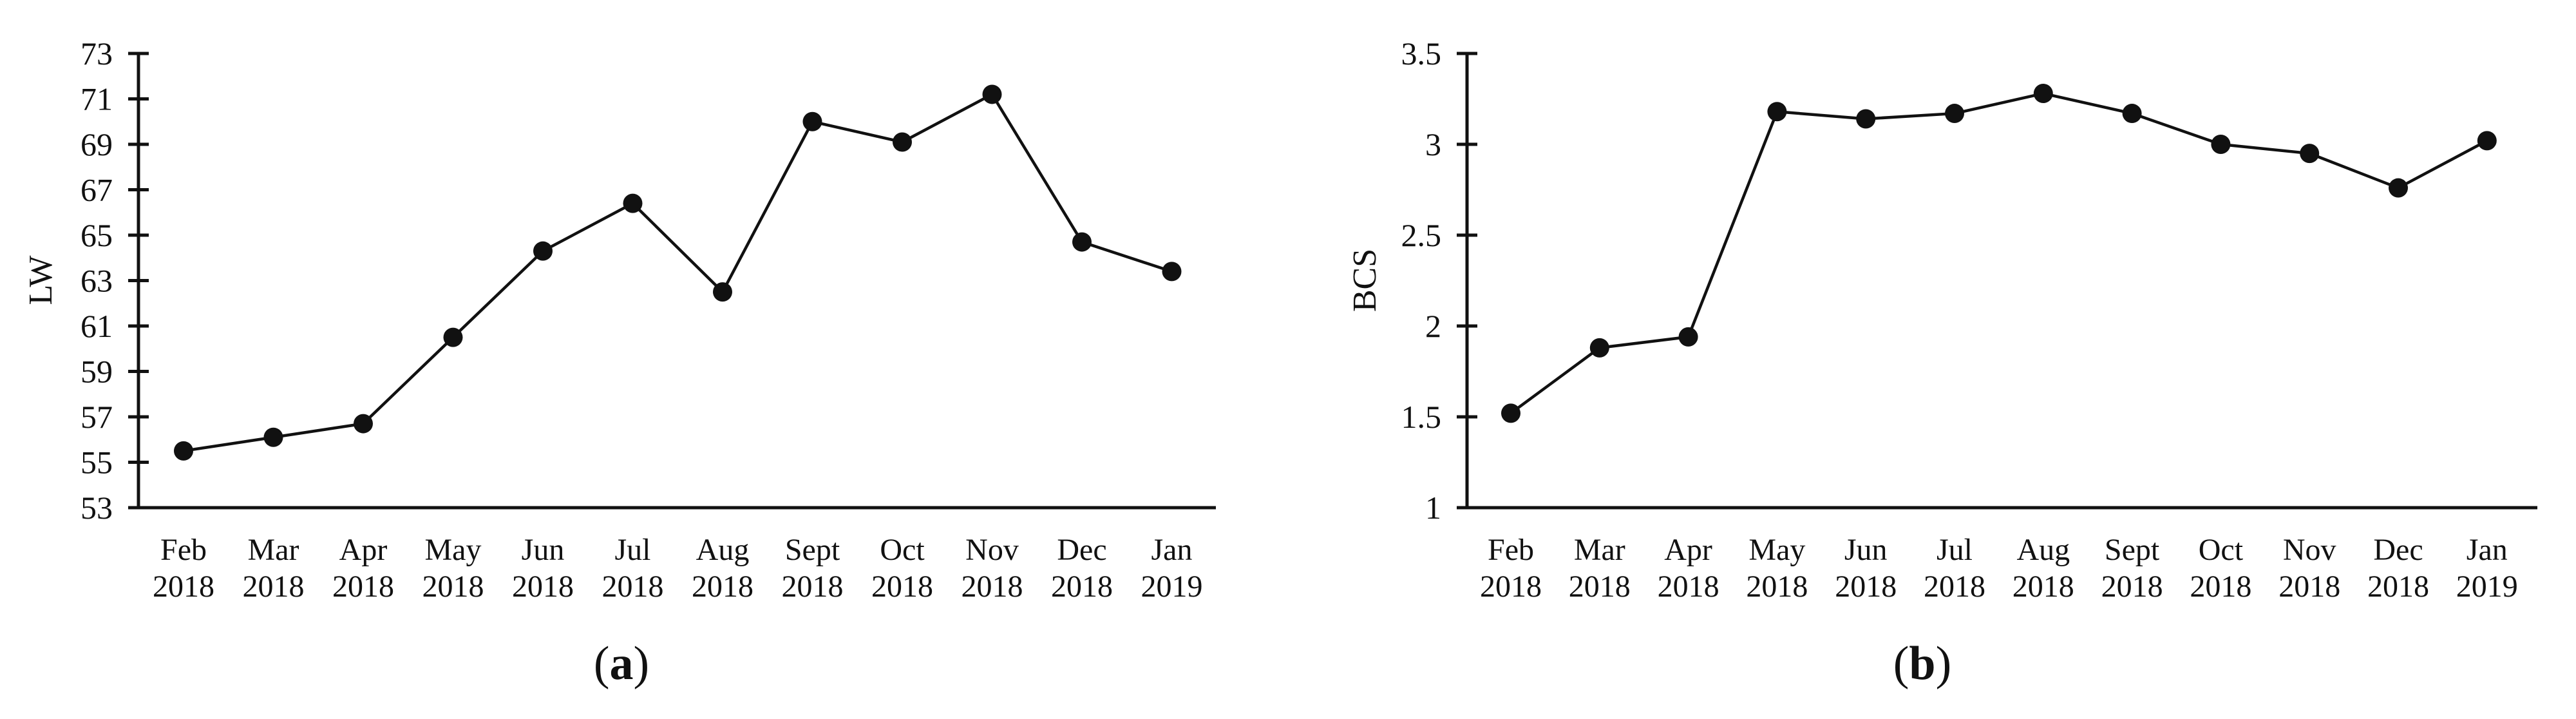  Describe the element at coordinates (96, 372) in the screenshot. I see `y-tick-label: 59` at that location.